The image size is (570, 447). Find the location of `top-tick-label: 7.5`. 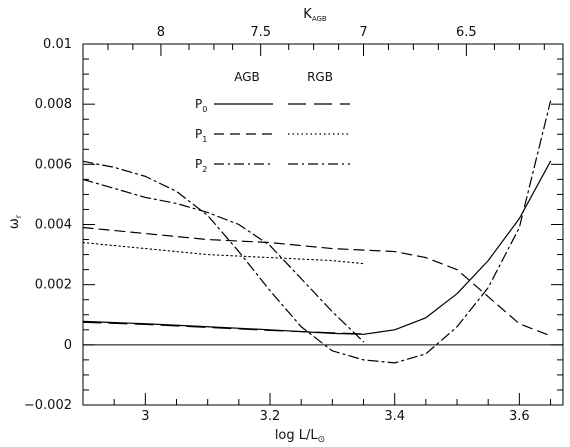

top-tick-label: 7.5 is located at coordinates (260, 32).